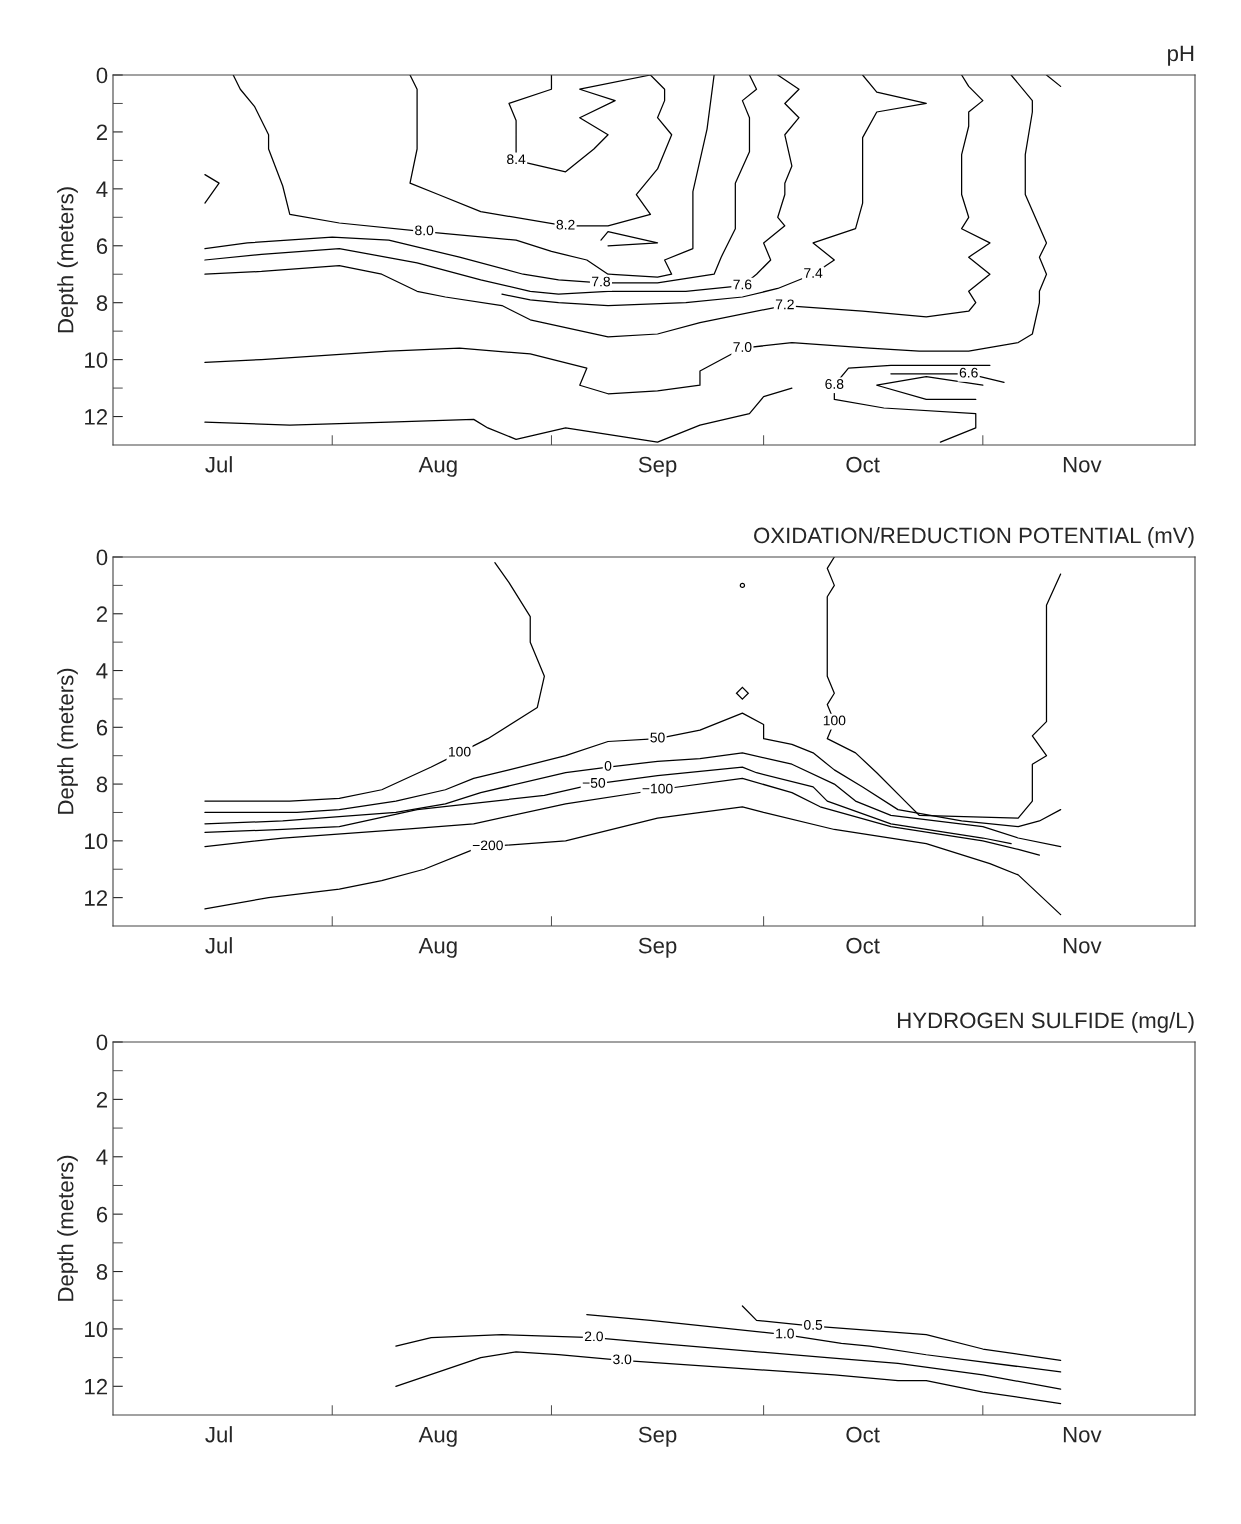 The width and height of the screenshot is (1241, 1524). Describe the element at coordinates (657, 737) in the screenshot. I see `series-label: 50` at that location.